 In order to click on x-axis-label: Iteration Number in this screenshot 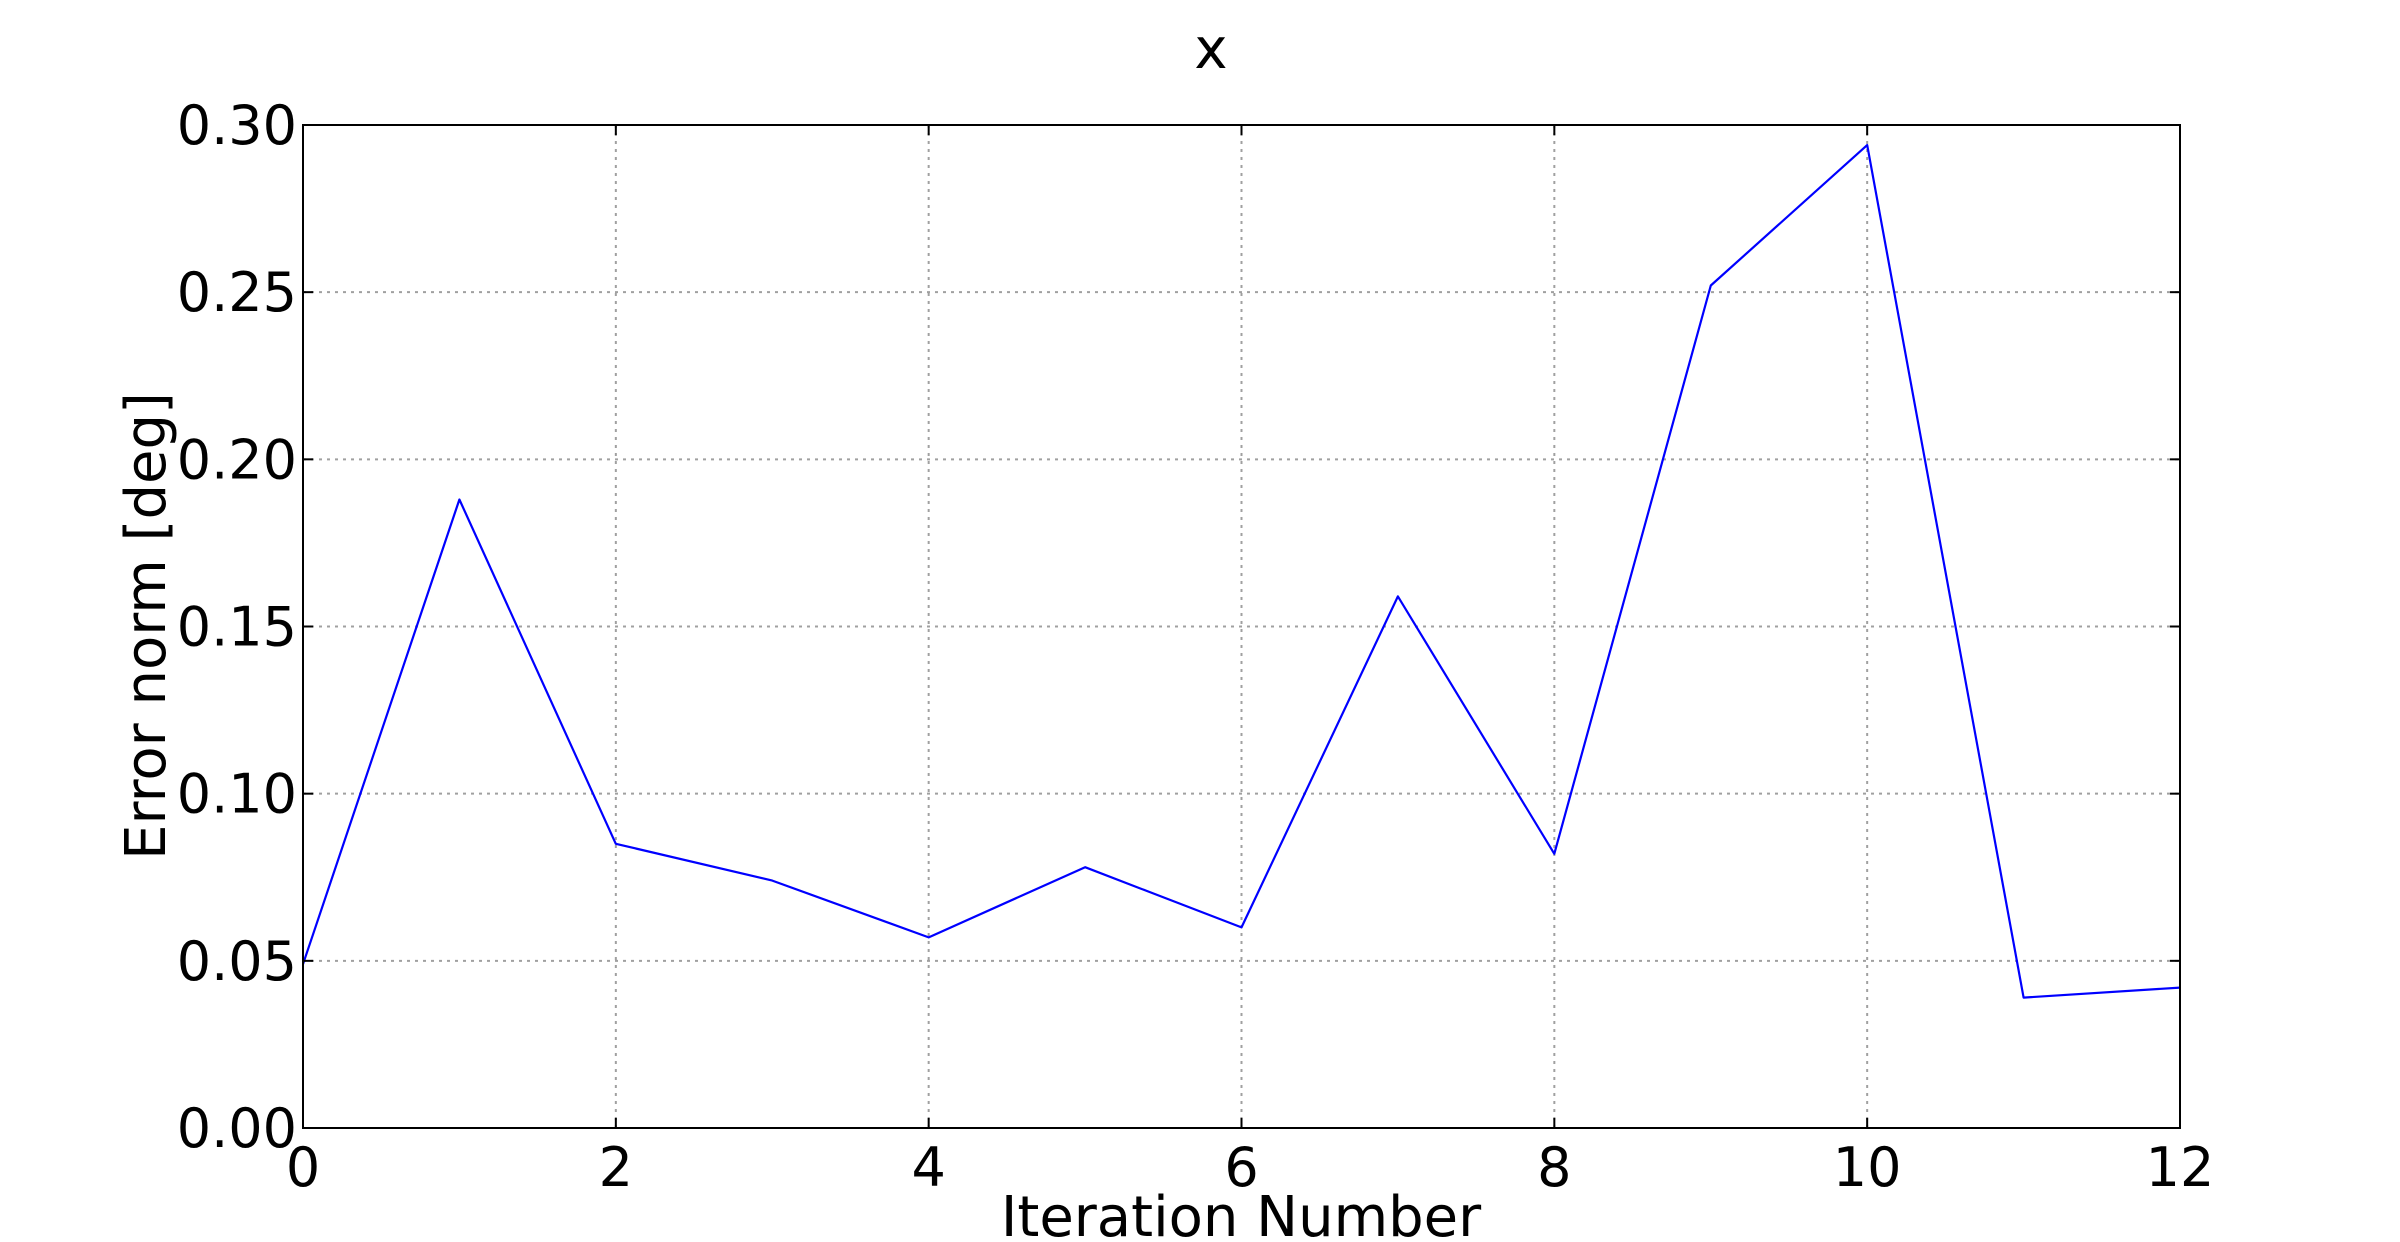, I will do `click(1241, 1213)`.